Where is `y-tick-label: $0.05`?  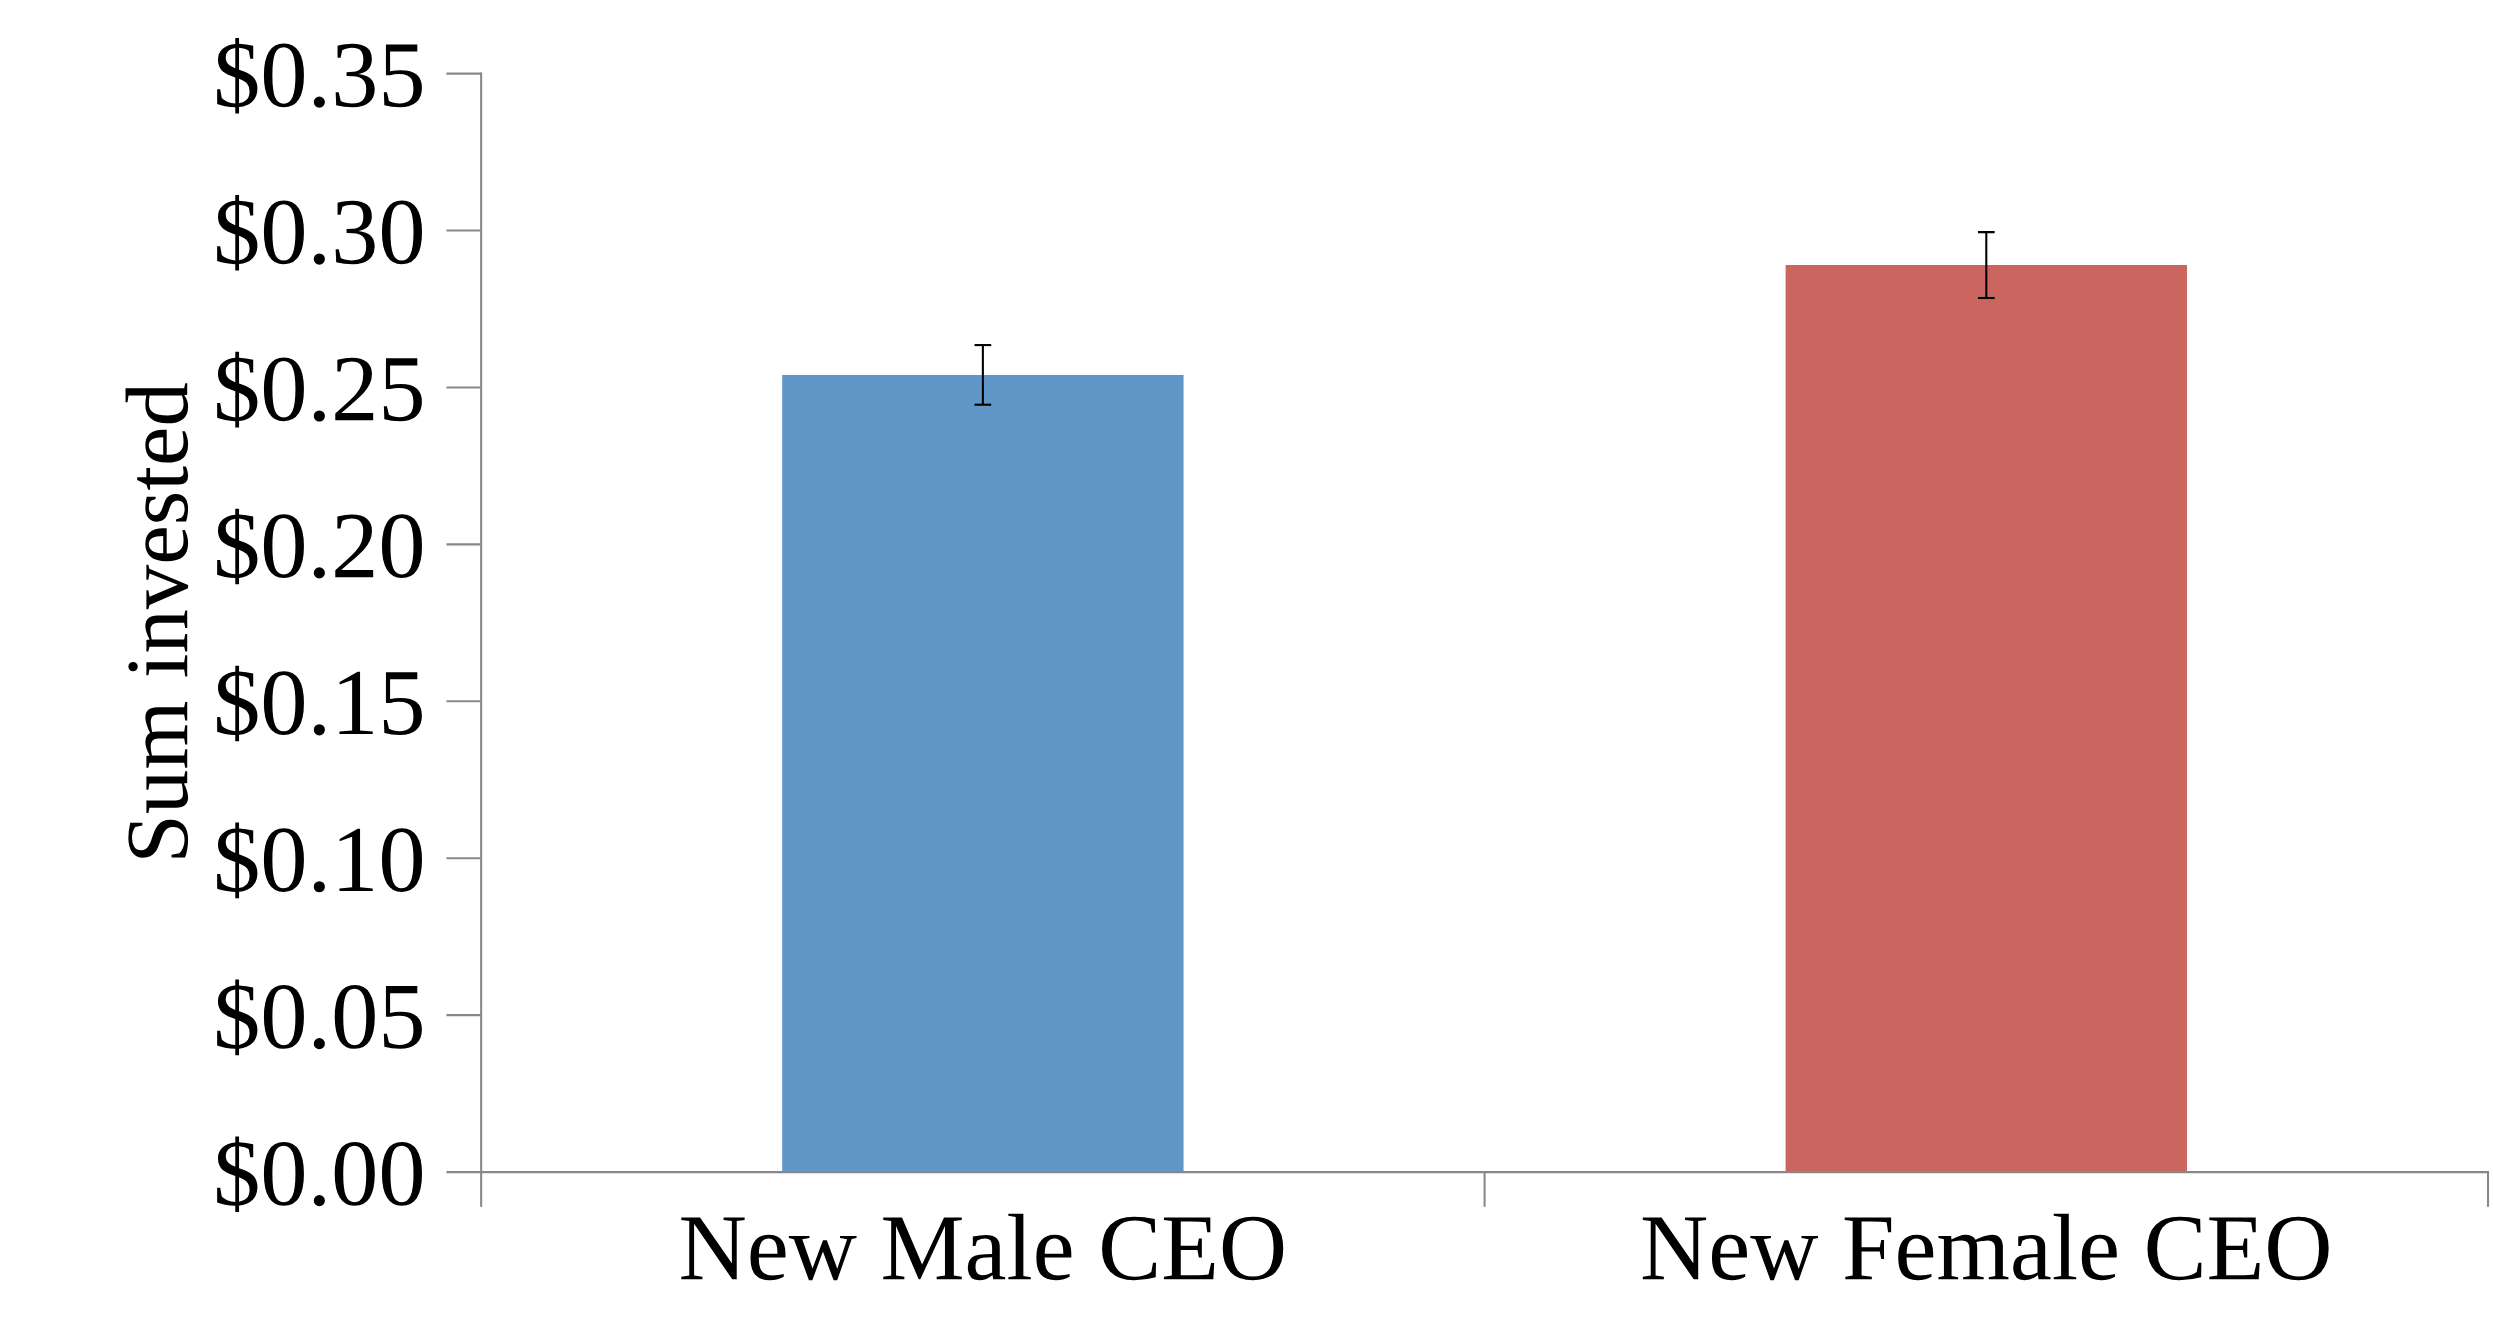
y-tick-label: $0.05 is located at coordinates (319, 1017).